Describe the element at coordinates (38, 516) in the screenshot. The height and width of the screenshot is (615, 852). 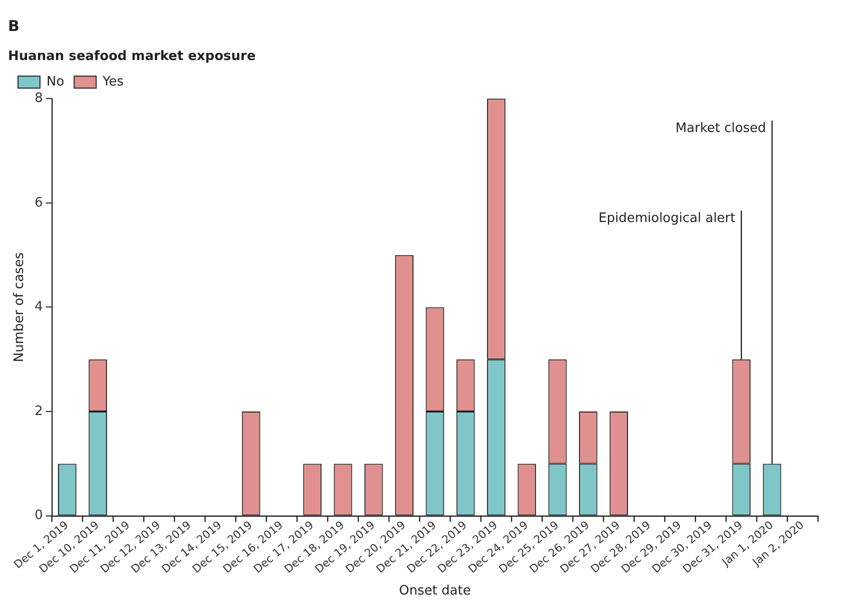
I see `y-tick-label: 0` at that location.